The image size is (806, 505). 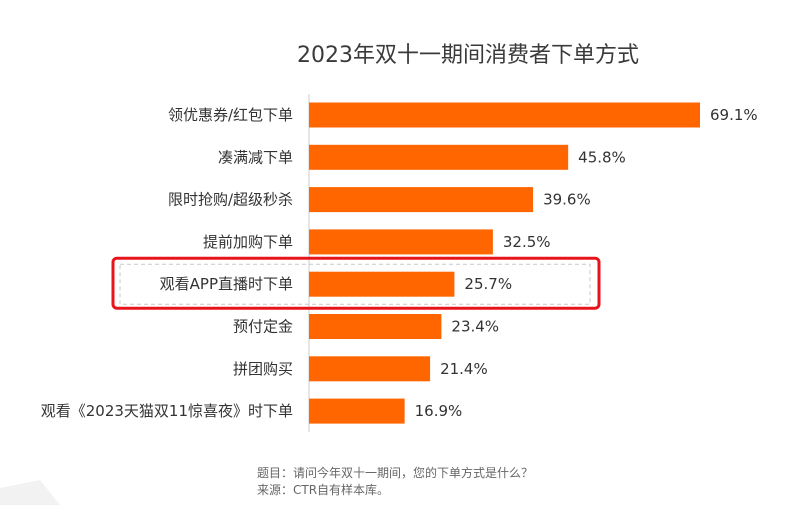 What do you see at coordinates (468, 55) in the screenshot?
I see `chart-title: 2023年双十一期间消费者下单方式` at bounding box center [468, 55].